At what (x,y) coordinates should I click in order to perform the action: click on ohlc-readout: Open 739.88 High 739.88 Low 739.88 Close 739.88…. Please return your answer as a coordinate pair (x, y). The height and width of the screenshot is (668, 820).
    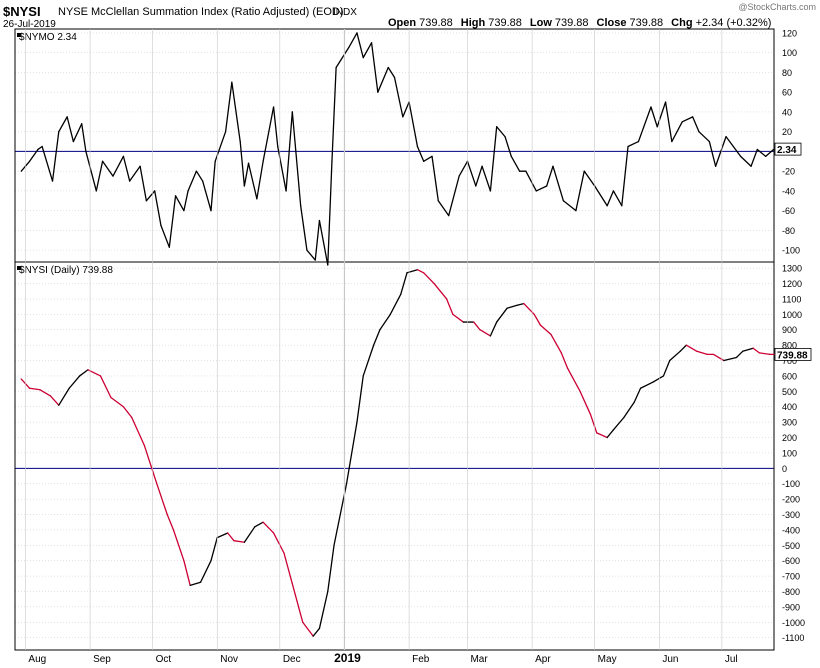
    Looking at the image, I should click on (579, 23).